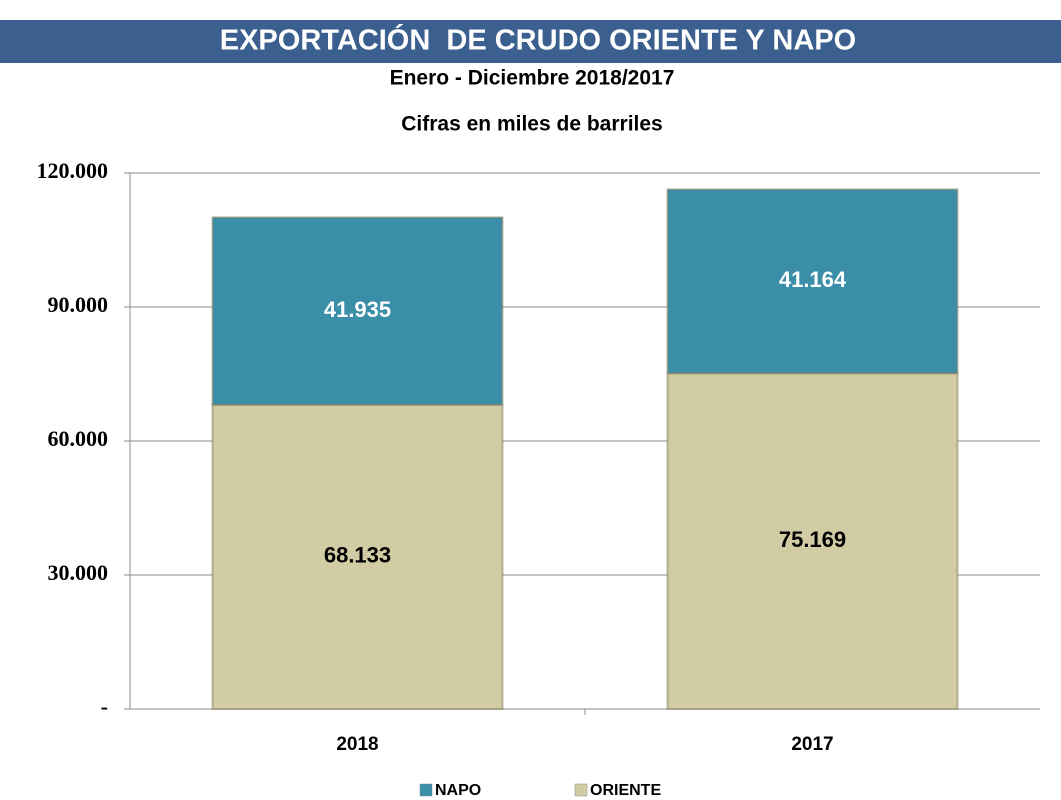 The image size is (1061, 800). What do you see at coordinates (78, 304) in the screenshot?
I see `y-tick-label: 90.000` at bounding box center [78, 304].